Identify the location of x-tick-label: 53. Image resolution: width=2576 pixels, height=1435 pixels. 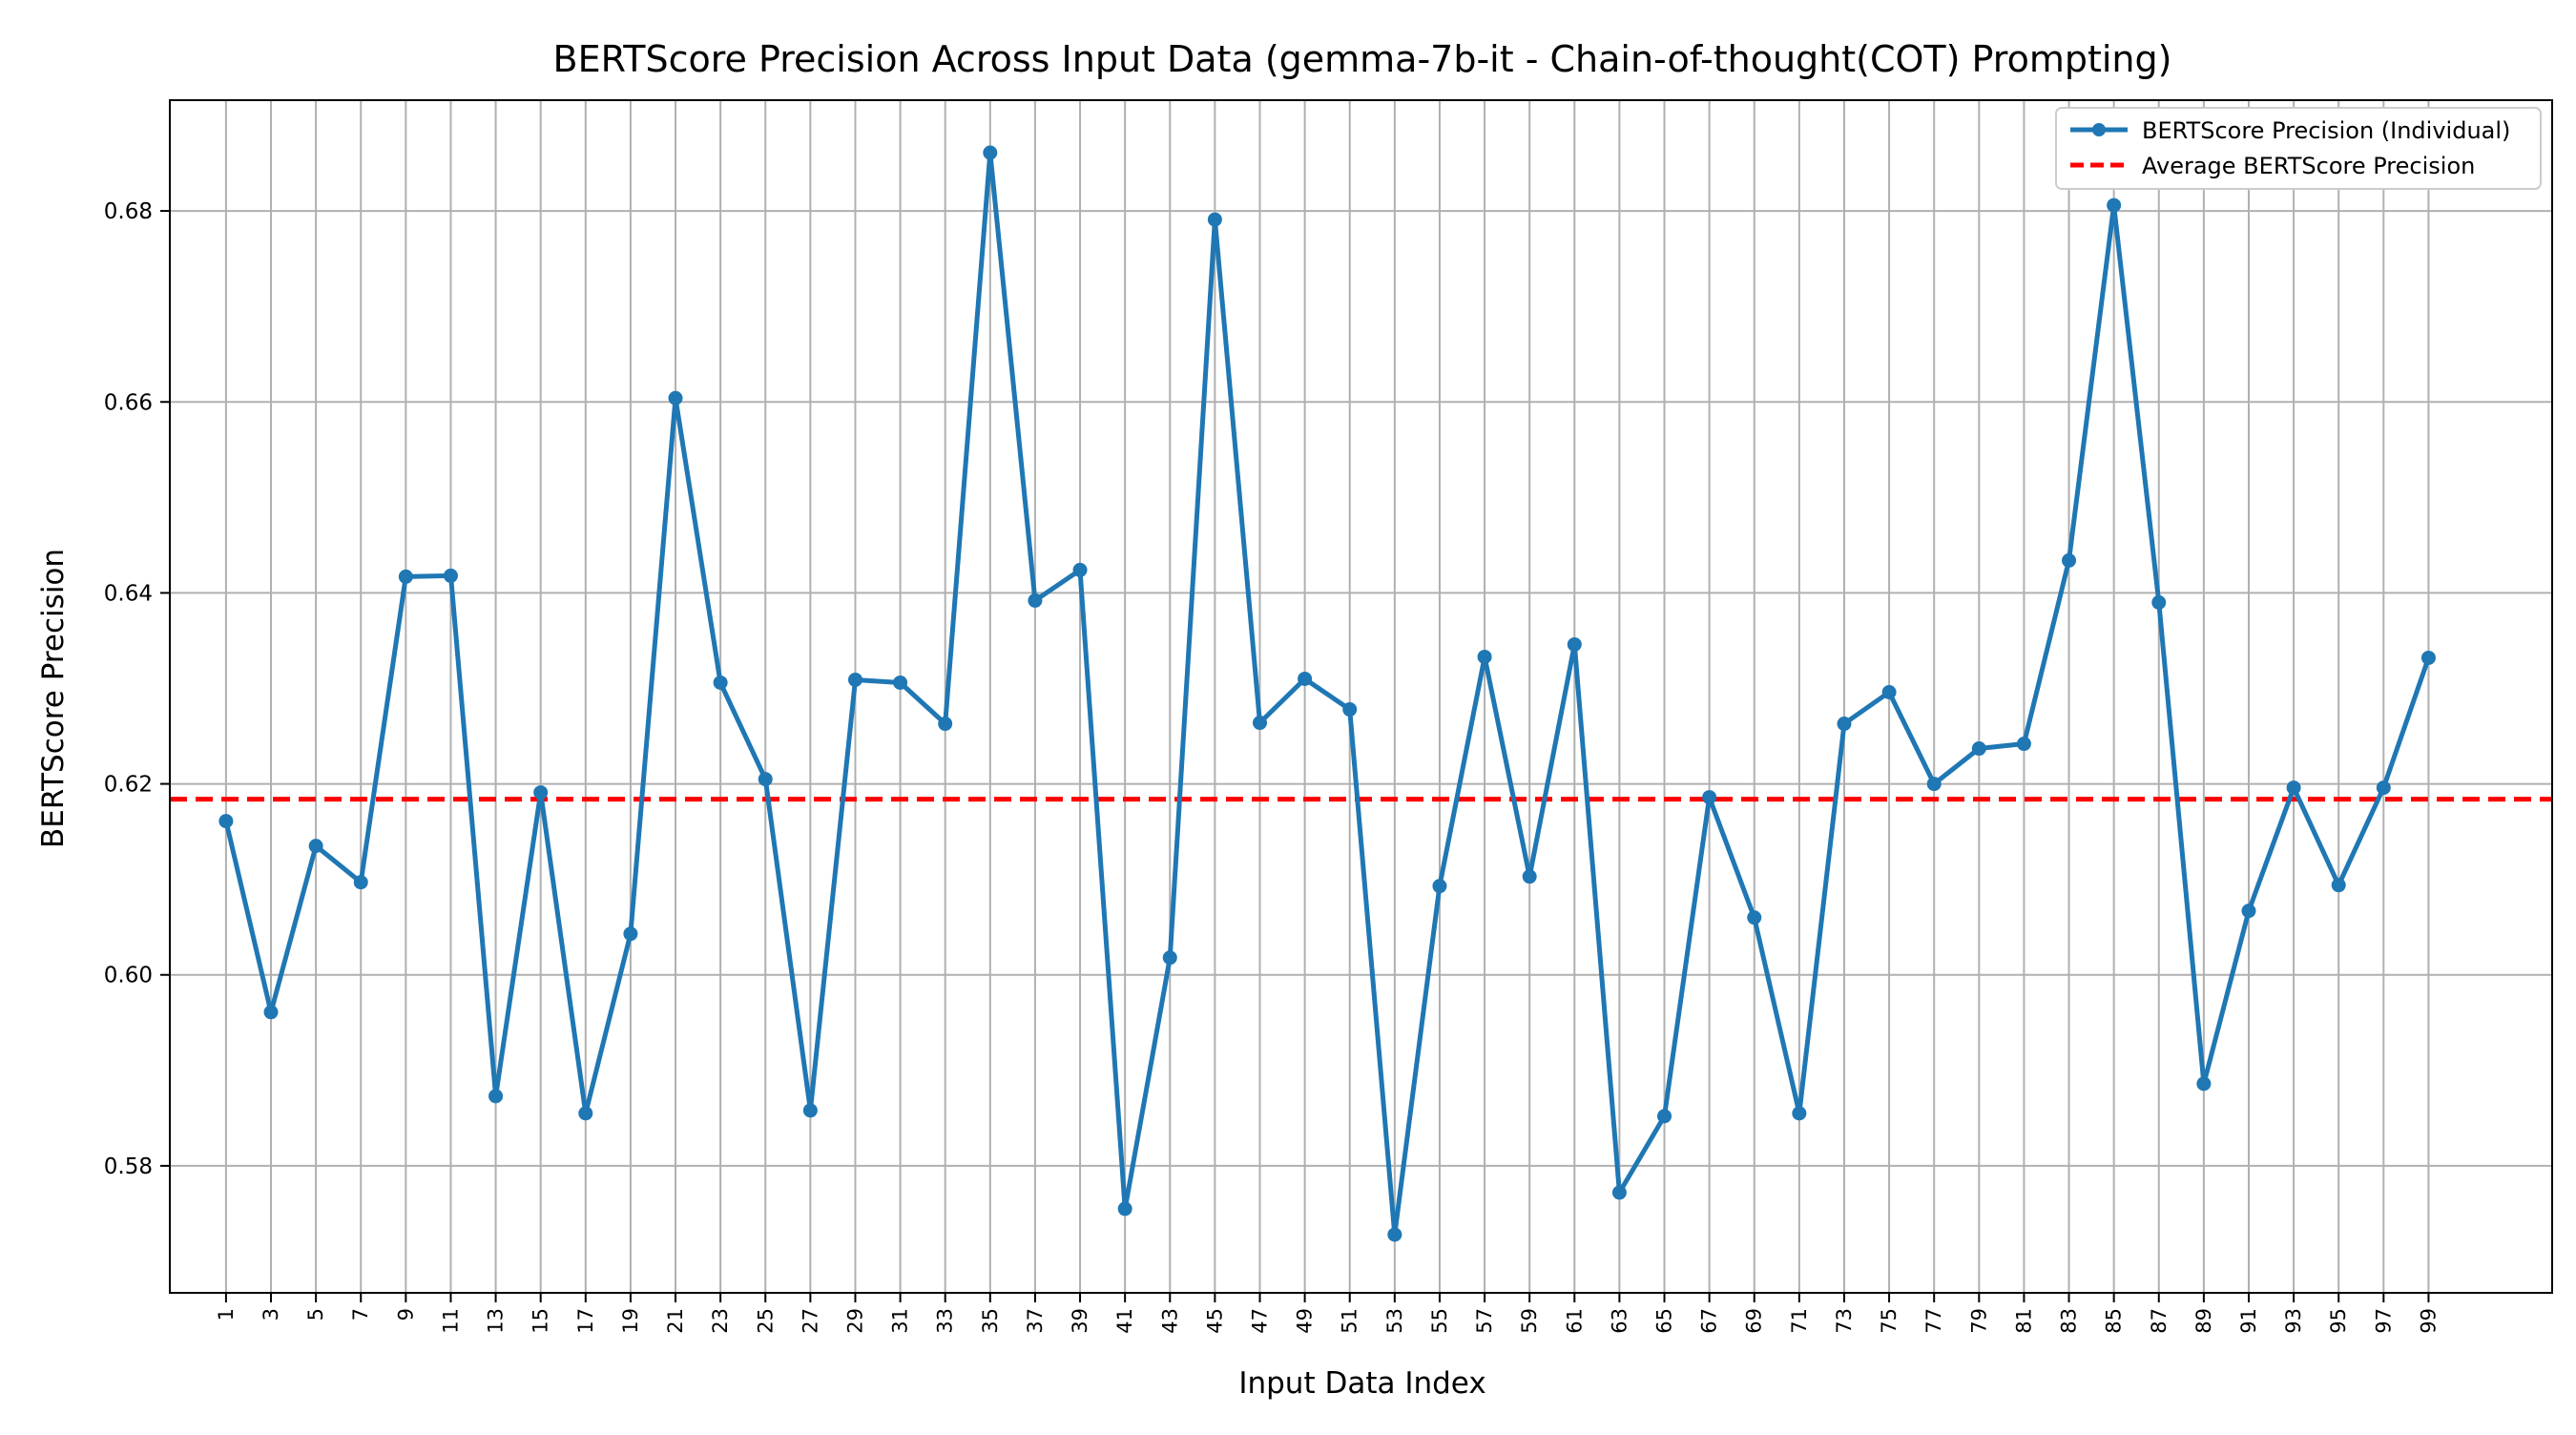
(1394, 1321).